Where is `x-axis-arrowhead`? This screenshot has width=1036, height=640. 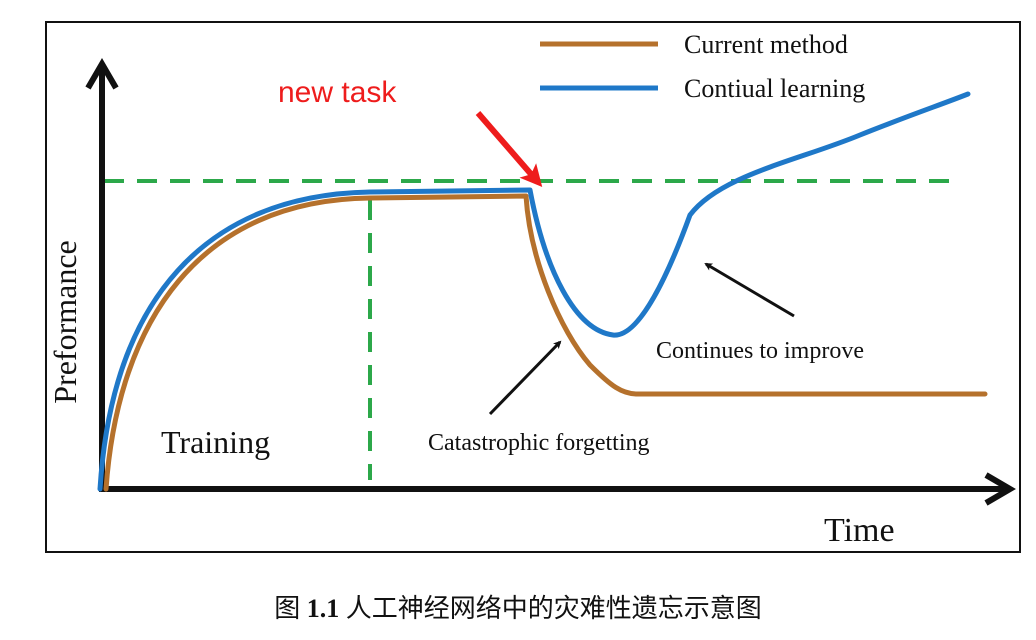 x-axis-arrowhead is located at coordinates (1000, 489).